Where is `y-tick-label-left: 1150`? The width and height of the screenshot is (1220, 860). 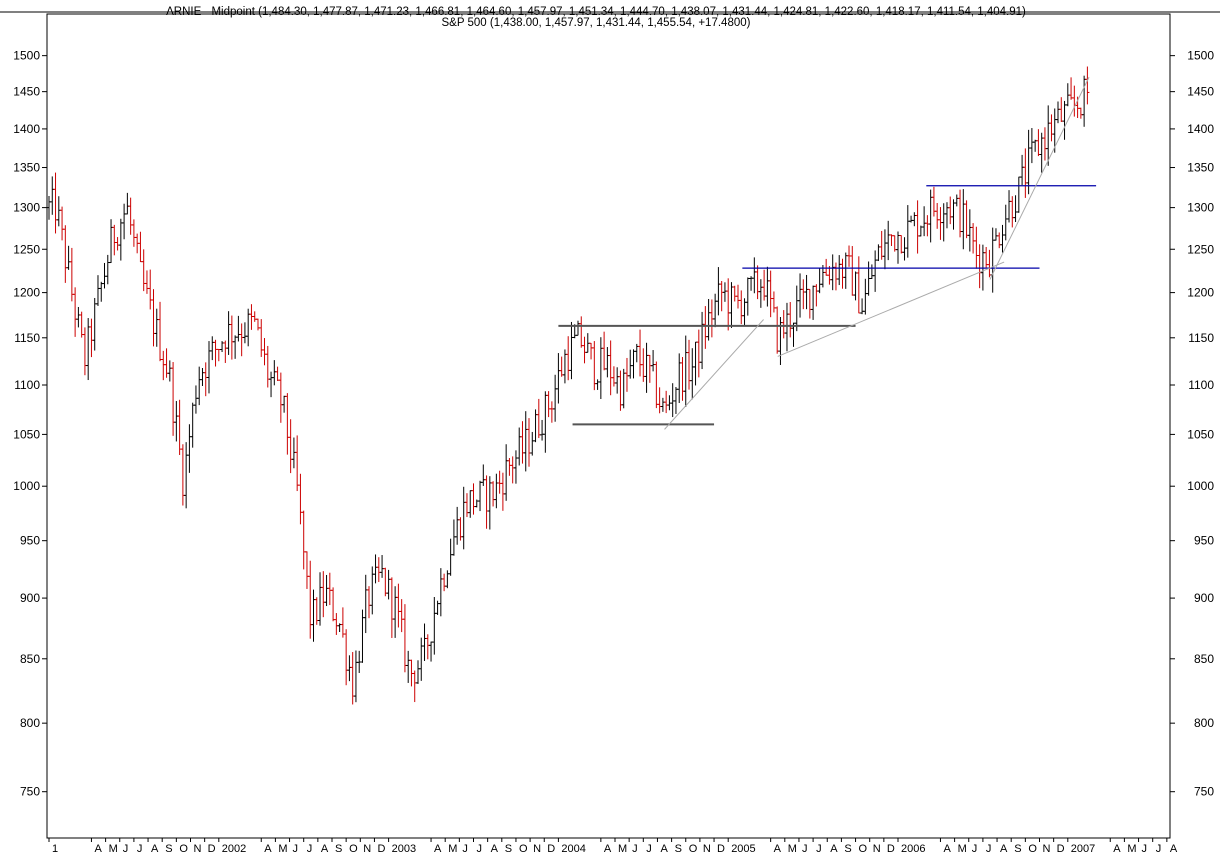 y-tick-label-left: 1150 is located at coordinates (27, 338).